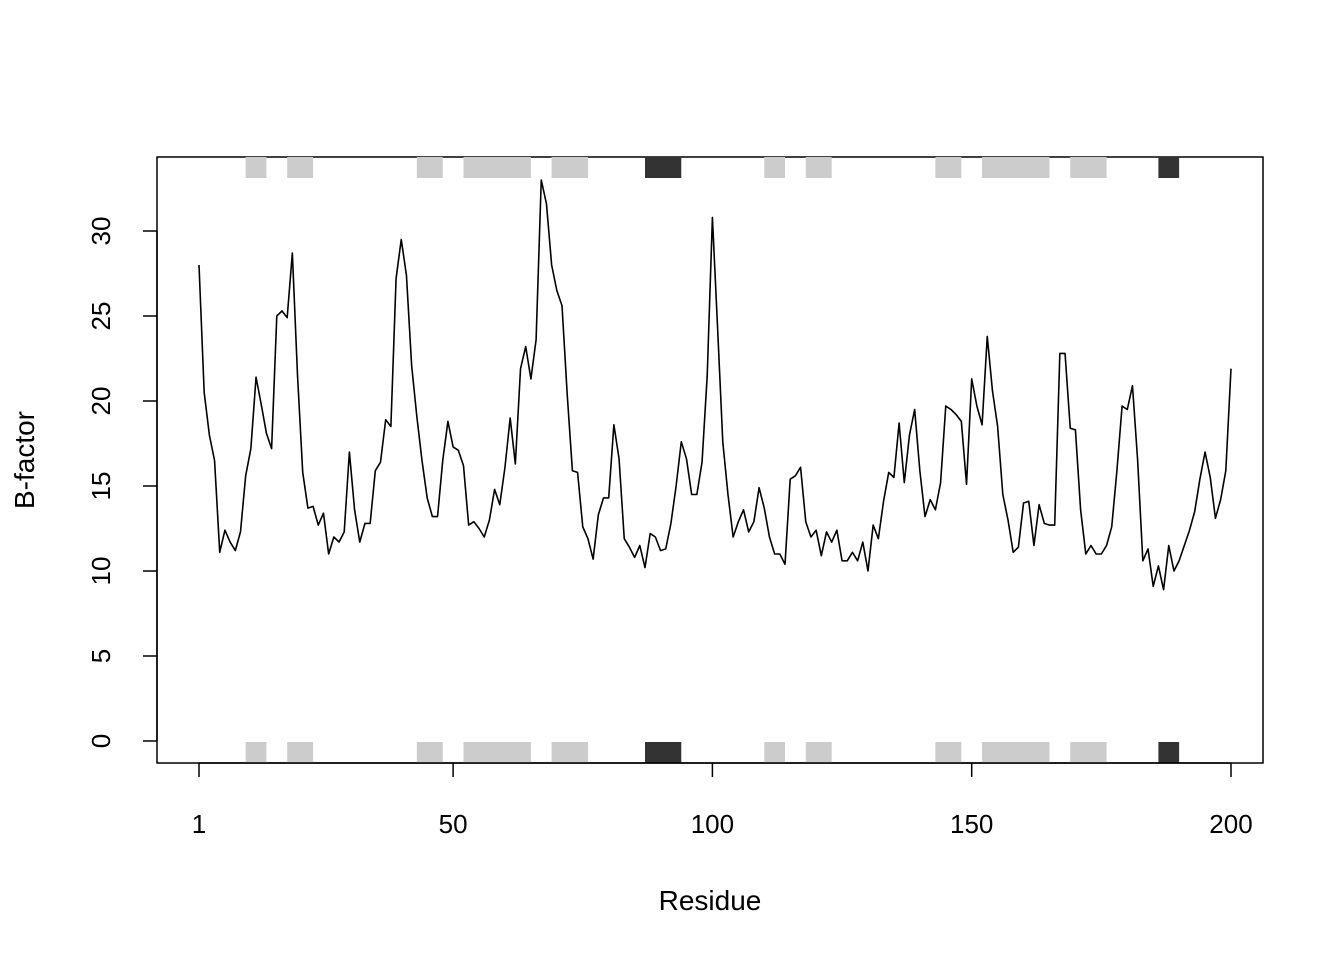  I want to click on x-tick-label: 200, so click(1230, 824).